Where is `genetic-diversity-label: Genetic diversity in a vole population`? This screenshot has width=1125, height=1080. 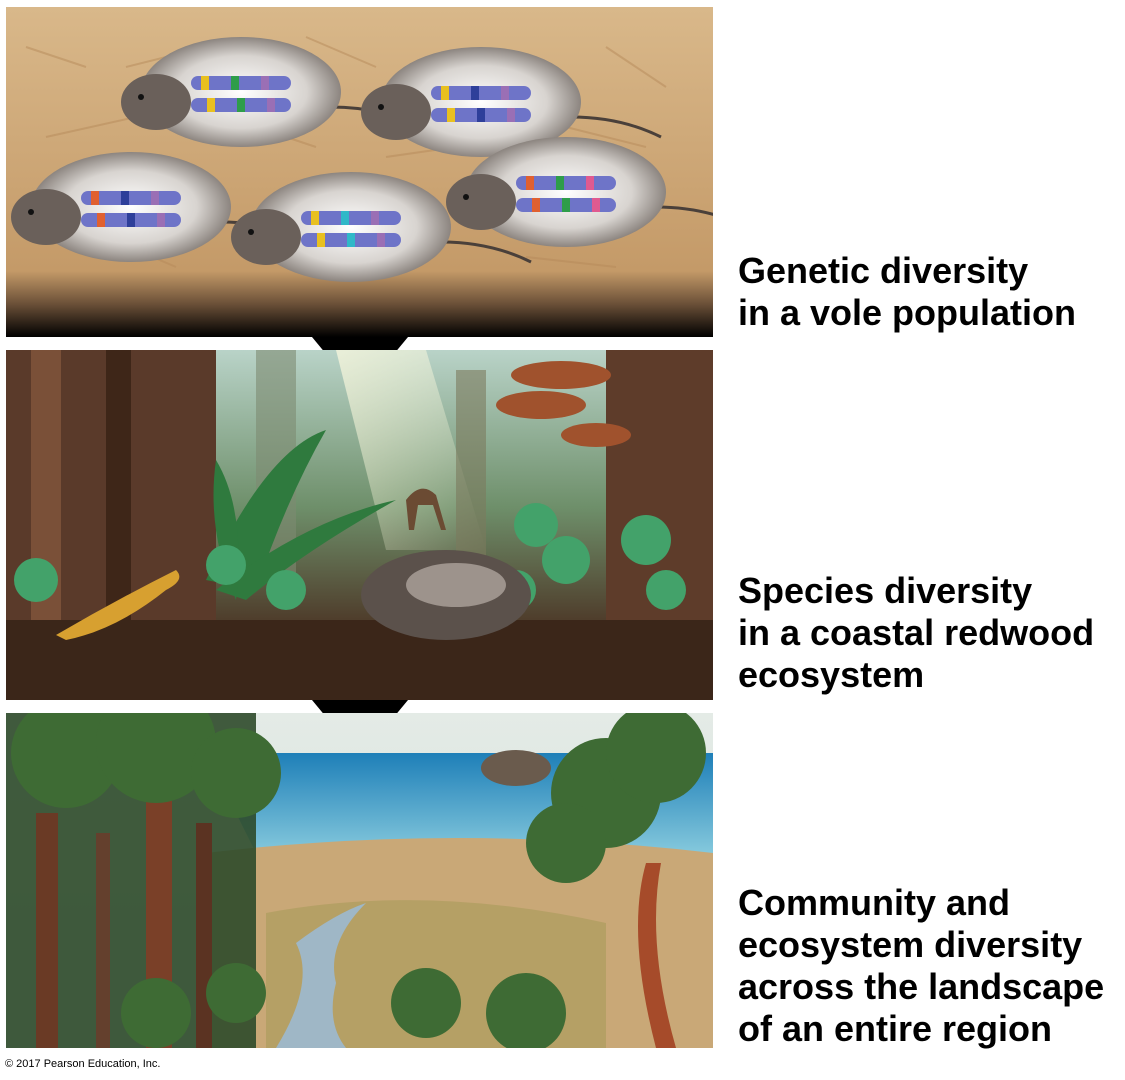 genetic-diversity-label: Genetic diversity in a vole population is located at coordinates (907, 291).